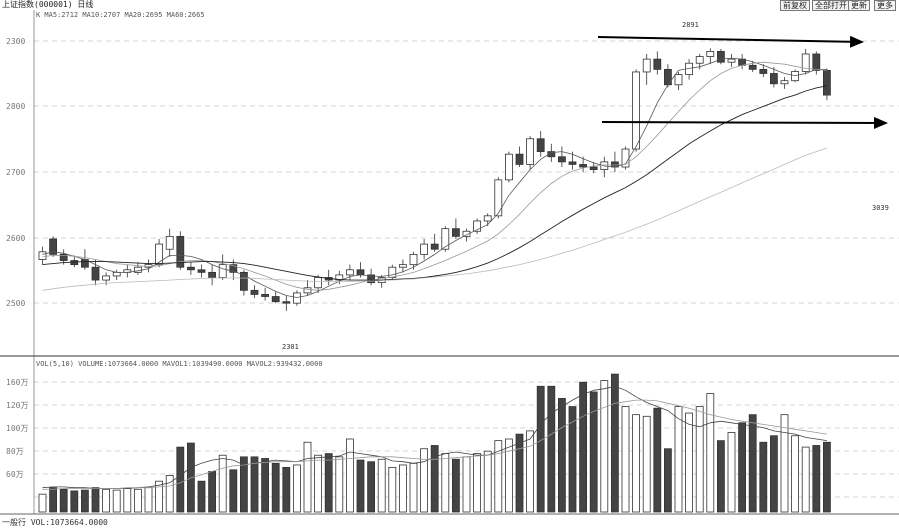  I want to click on update-button: 更新, so click(859, 5).